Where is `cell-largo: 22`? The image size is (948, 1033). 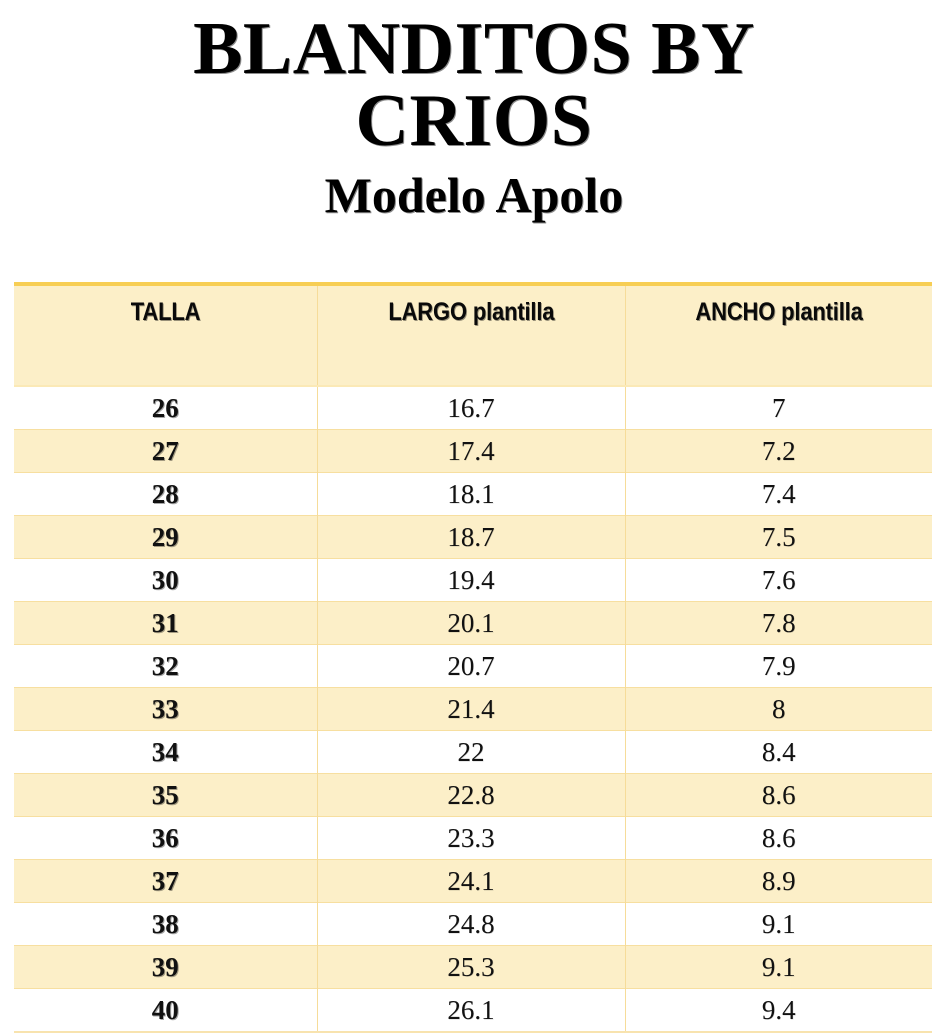
cell-largo: 22 is located at coordinates (471, 752).